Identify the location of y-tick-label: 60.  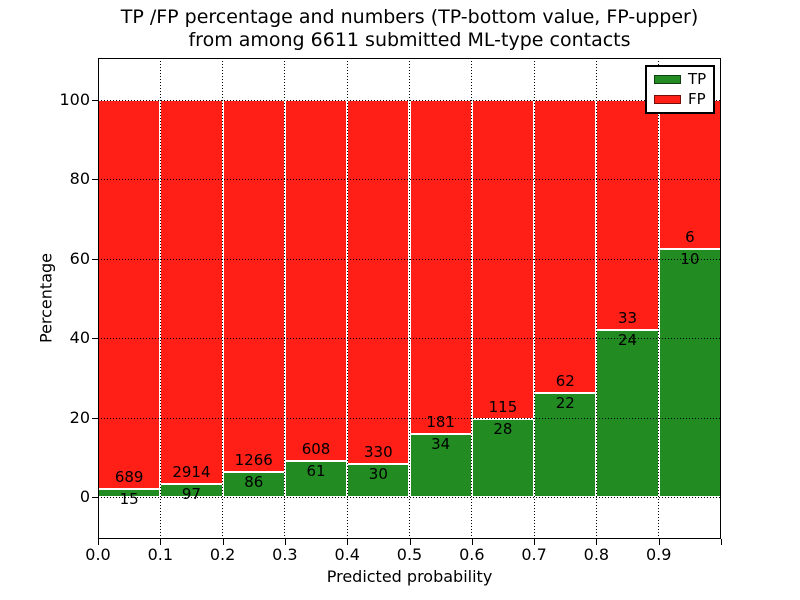
(79, 258).